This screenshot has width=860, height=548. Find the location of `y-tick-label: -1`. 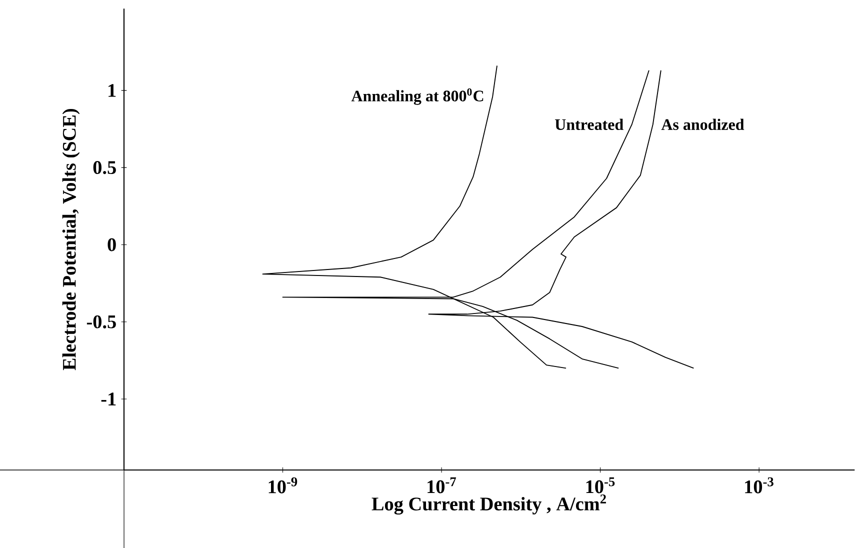

y-tick-label: -1 is located at coordinates (108, 399).